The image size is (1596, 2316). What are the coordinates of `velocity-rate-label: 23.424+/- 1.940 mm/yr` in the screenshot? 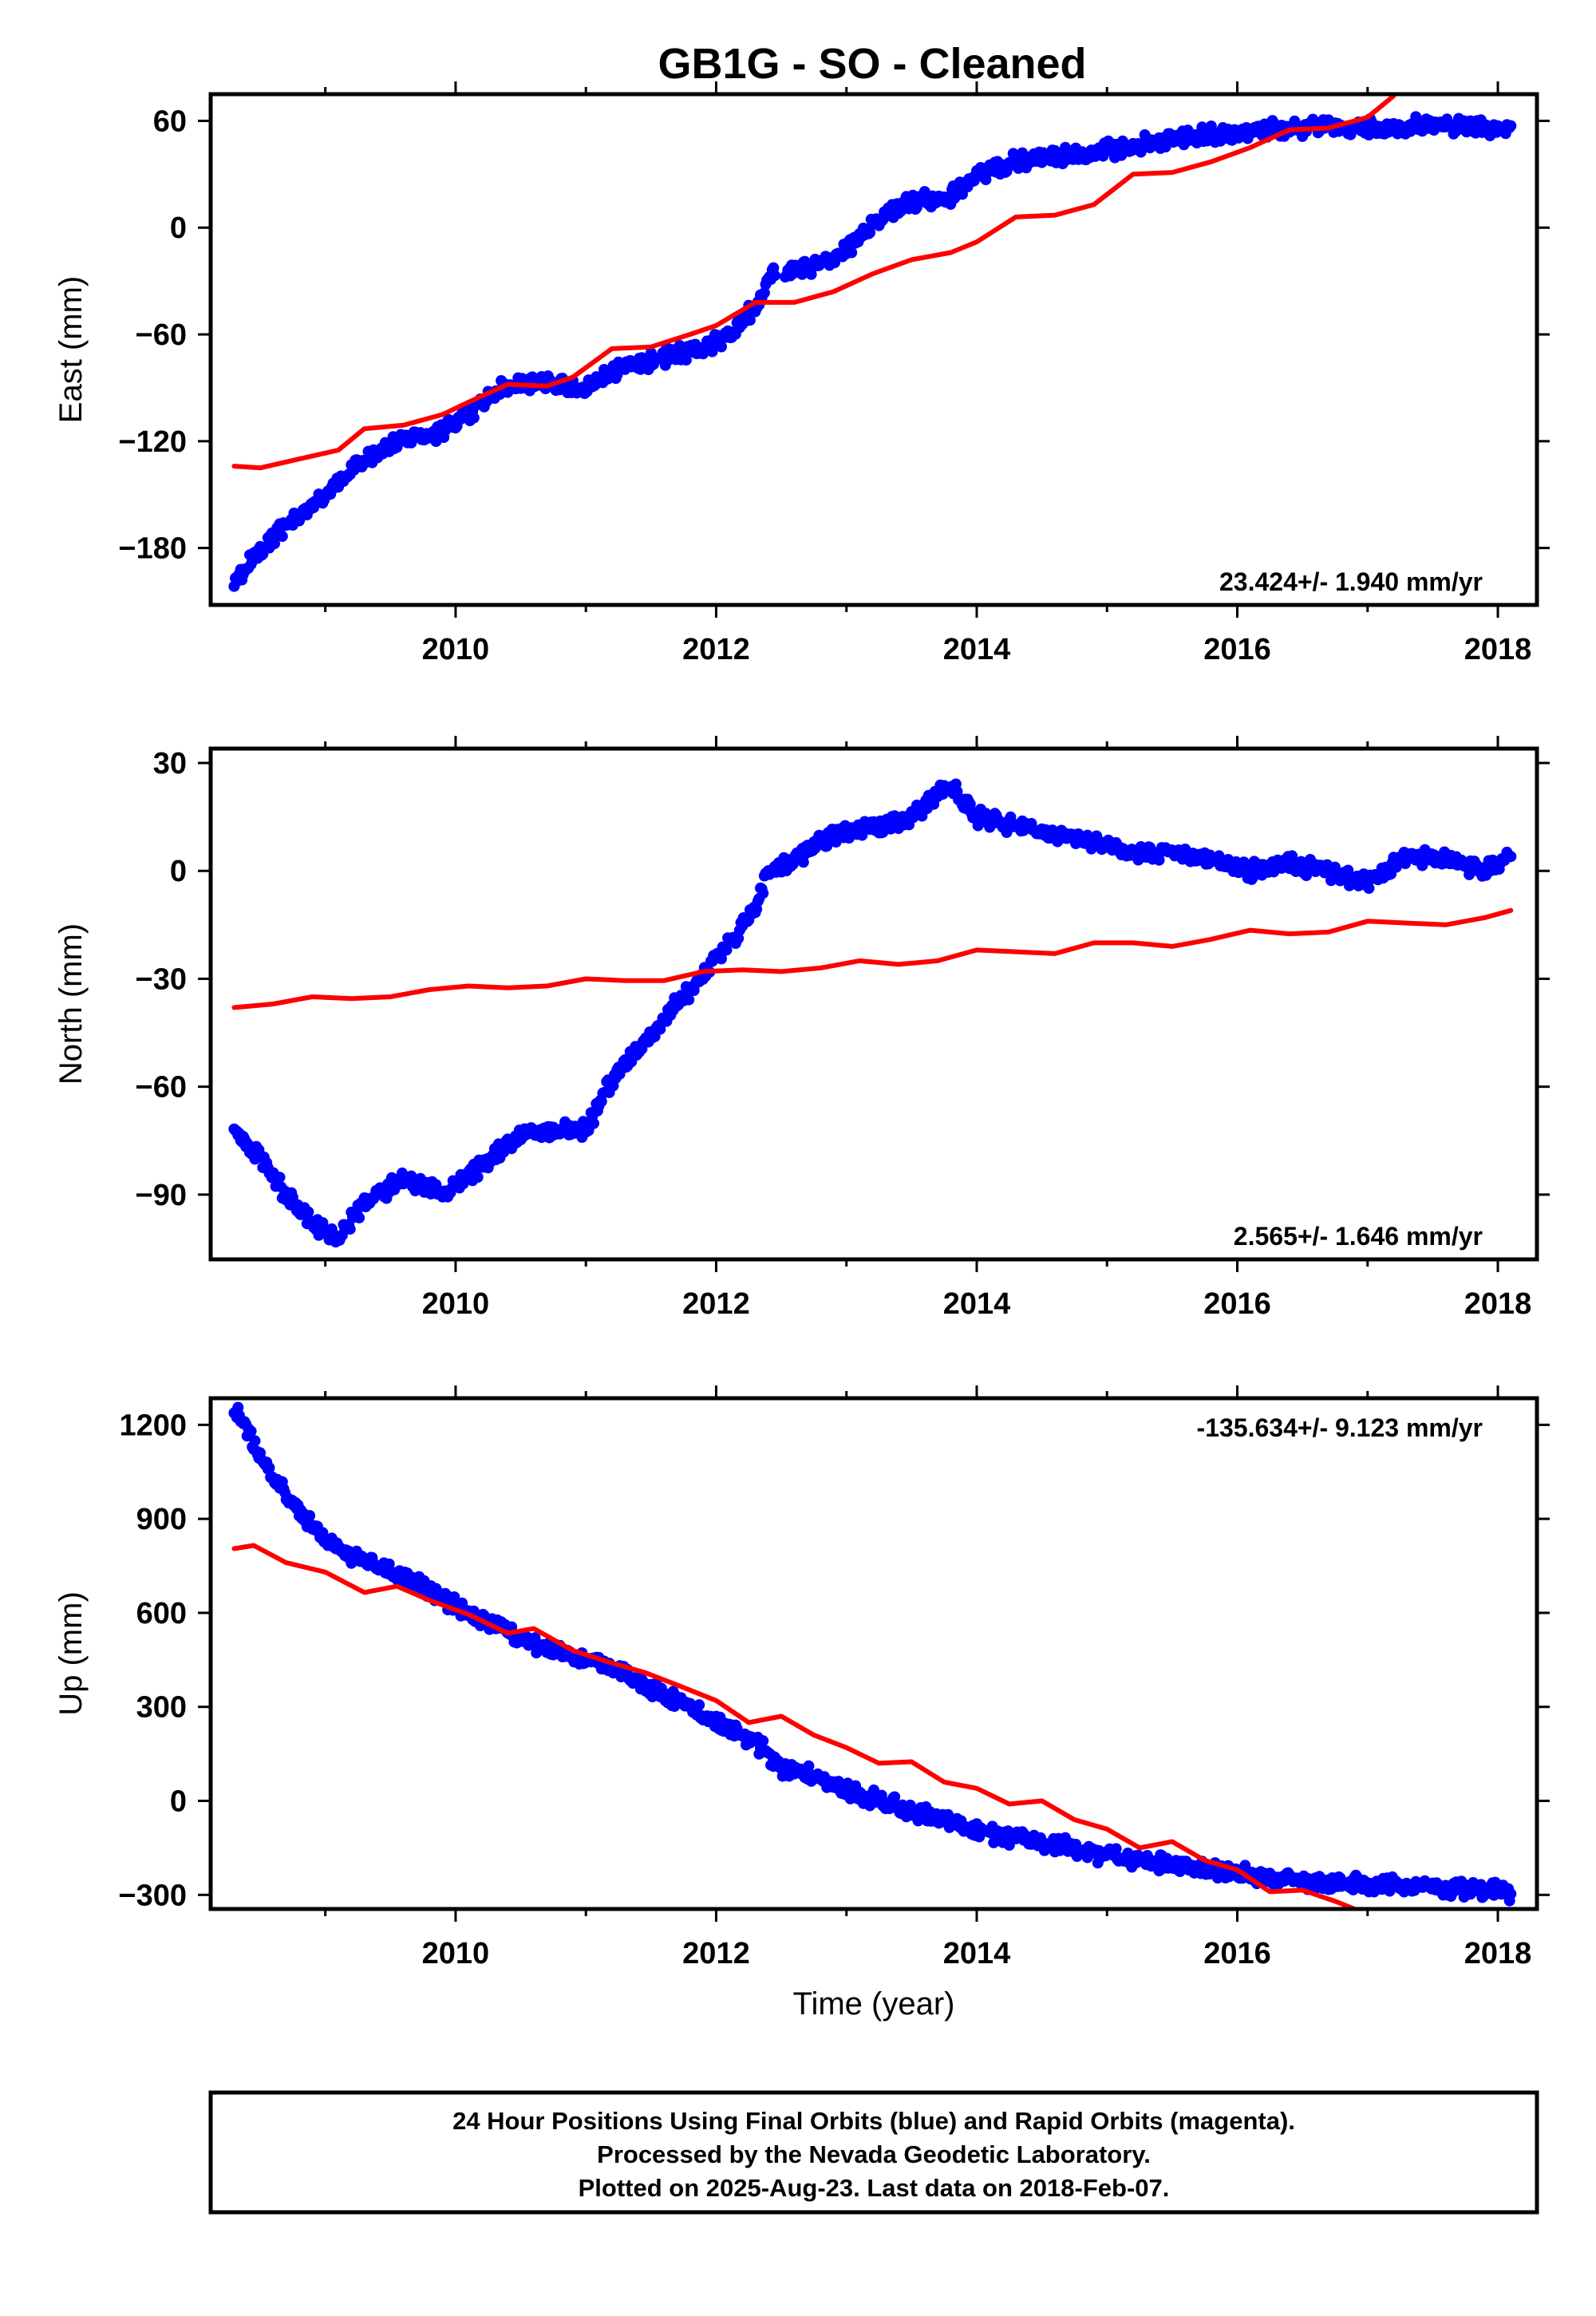 It's located at (1351, 581).